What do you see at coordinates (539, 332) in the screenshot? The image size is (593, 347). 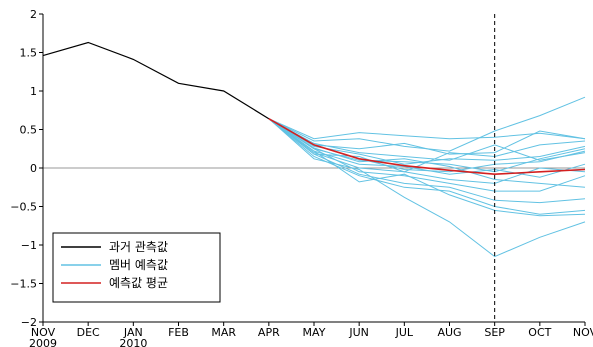 I see `x-tick-label: OCT` at bounding box center [539, 332].